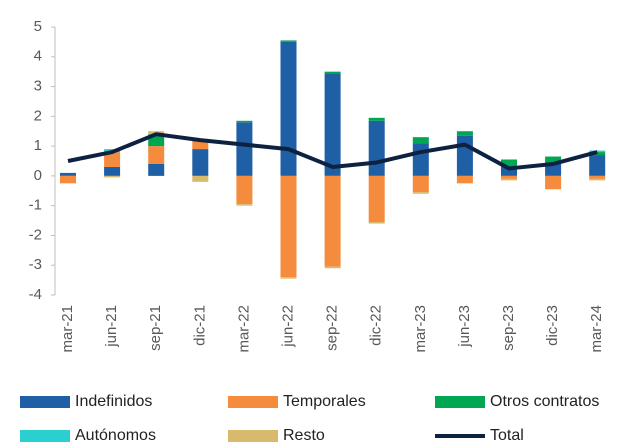  Describe the element at coordinates (38, 145) in the screenshot. I see `y-tick-label: 1` at that location.